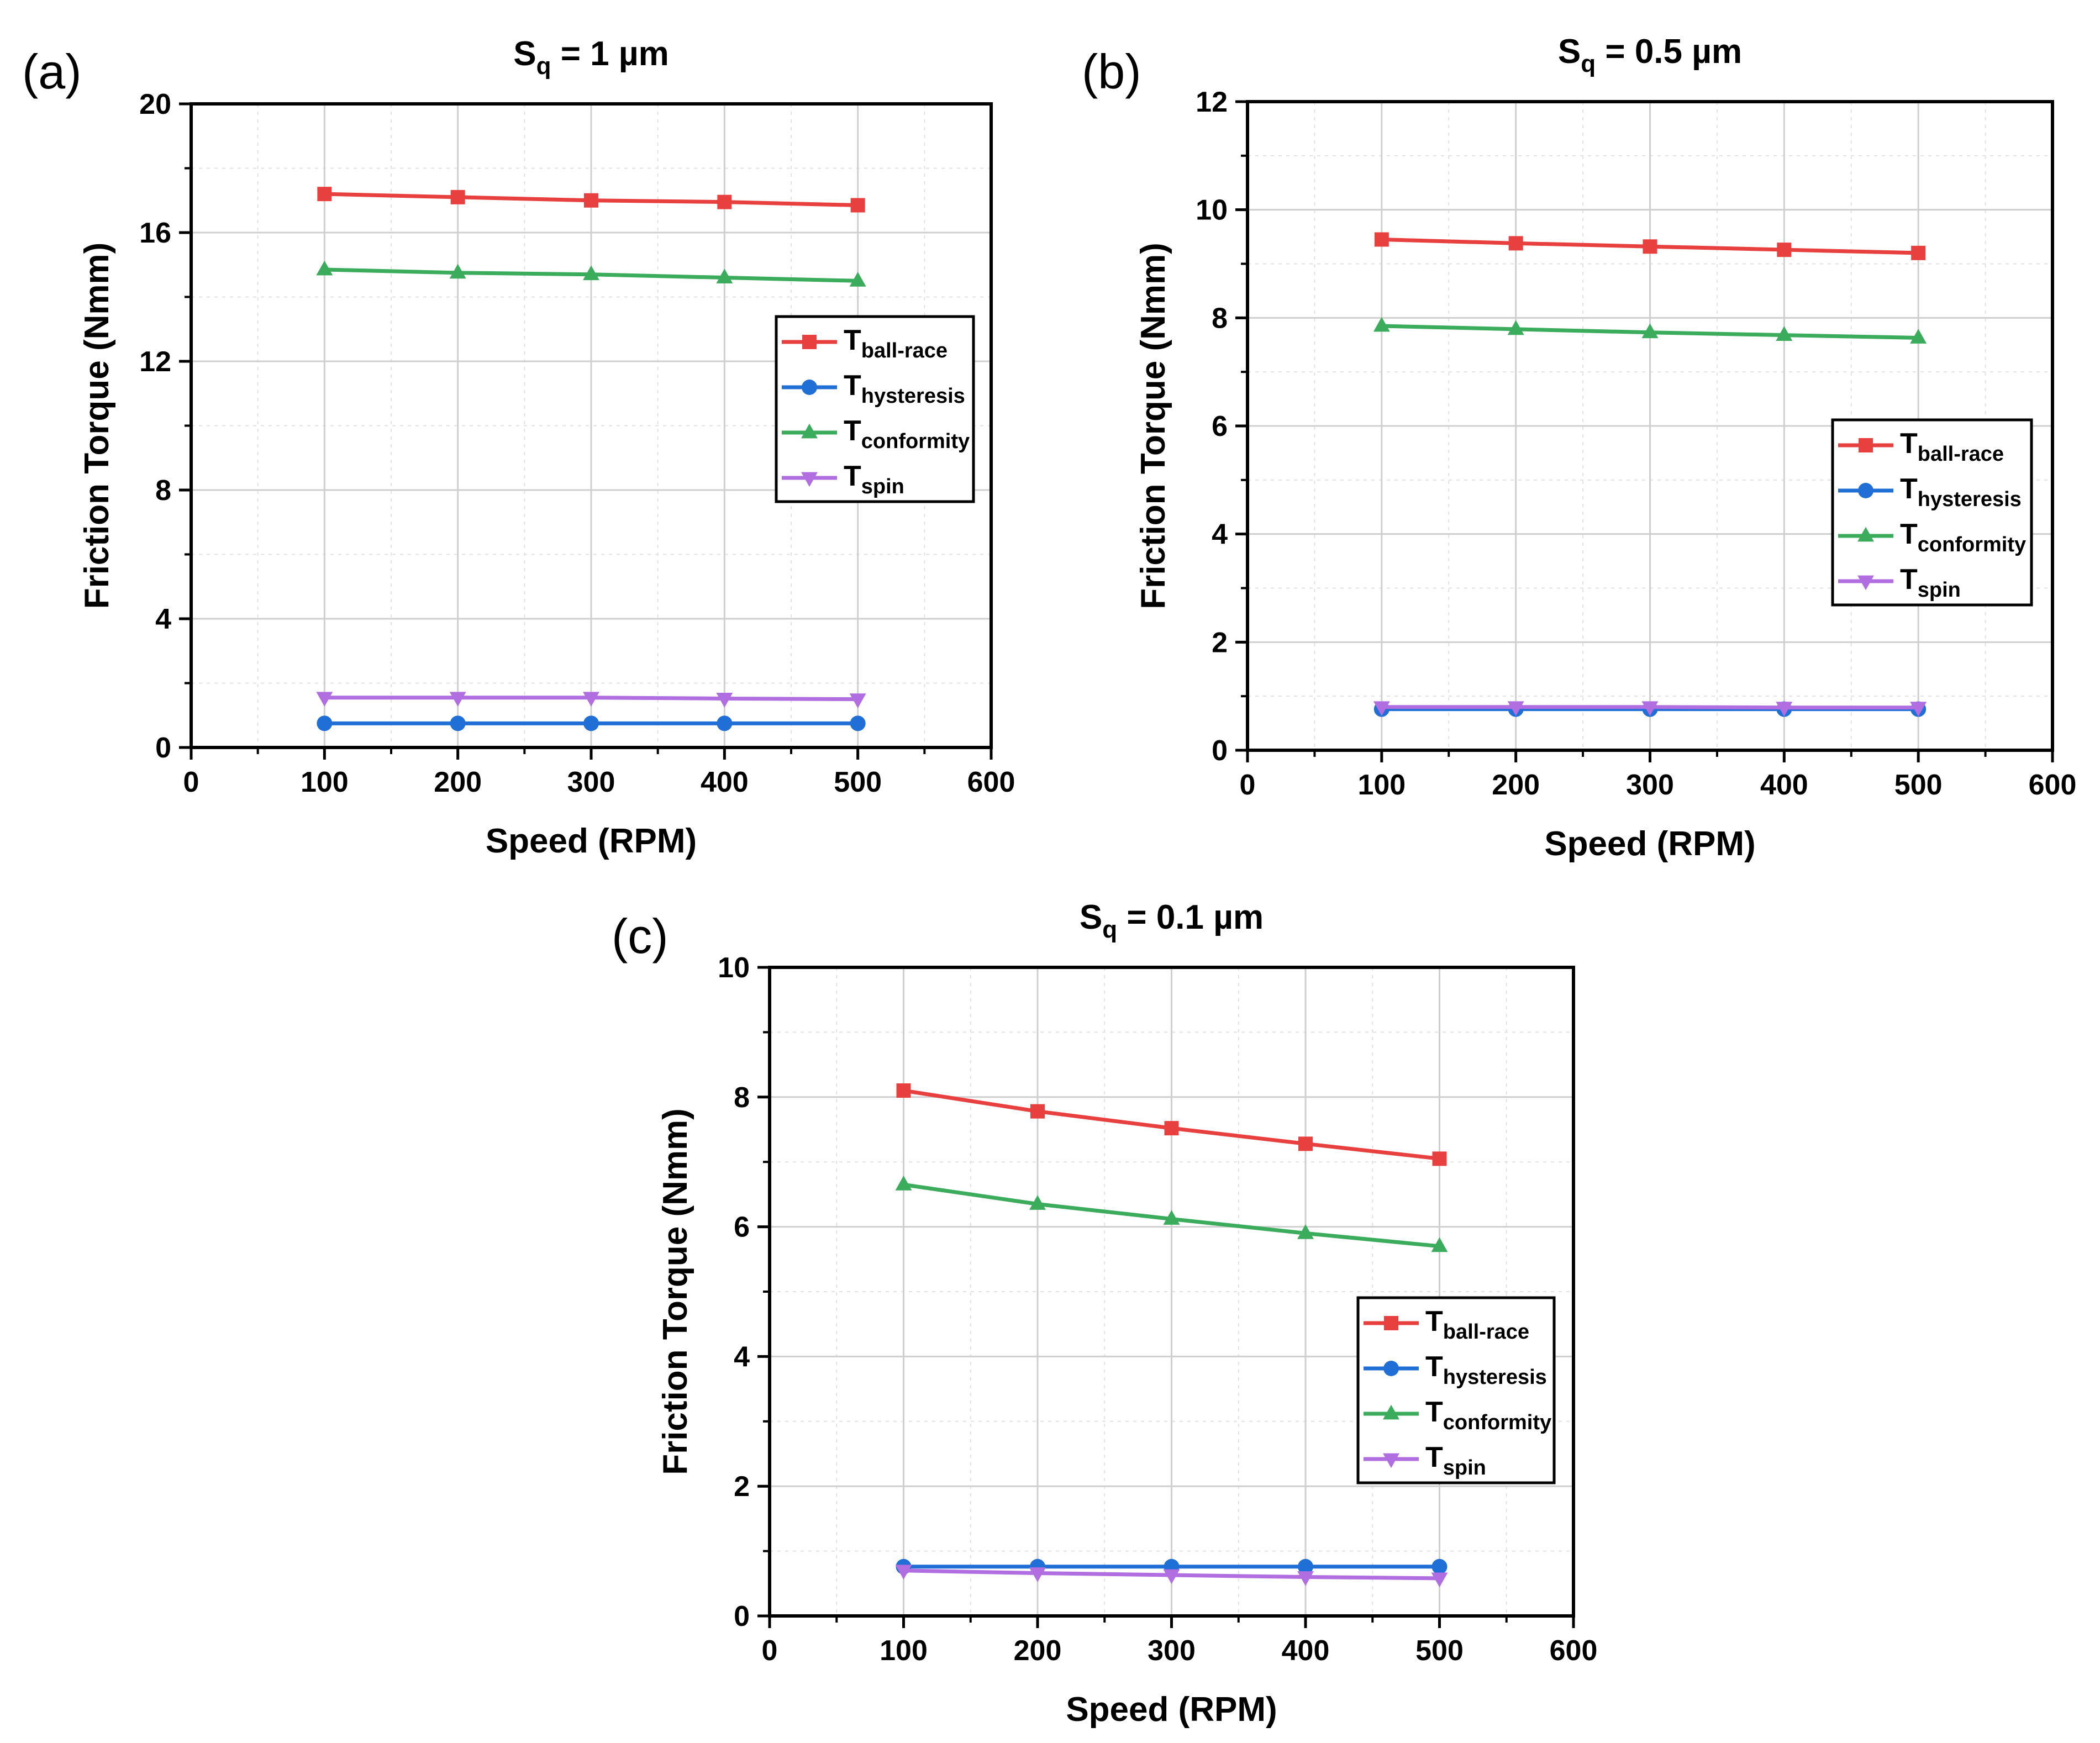  What do you see at coordinates (1111, 71) in the screenshot?
I see `panel-label: (b)` at bounding box center [1111, 71].